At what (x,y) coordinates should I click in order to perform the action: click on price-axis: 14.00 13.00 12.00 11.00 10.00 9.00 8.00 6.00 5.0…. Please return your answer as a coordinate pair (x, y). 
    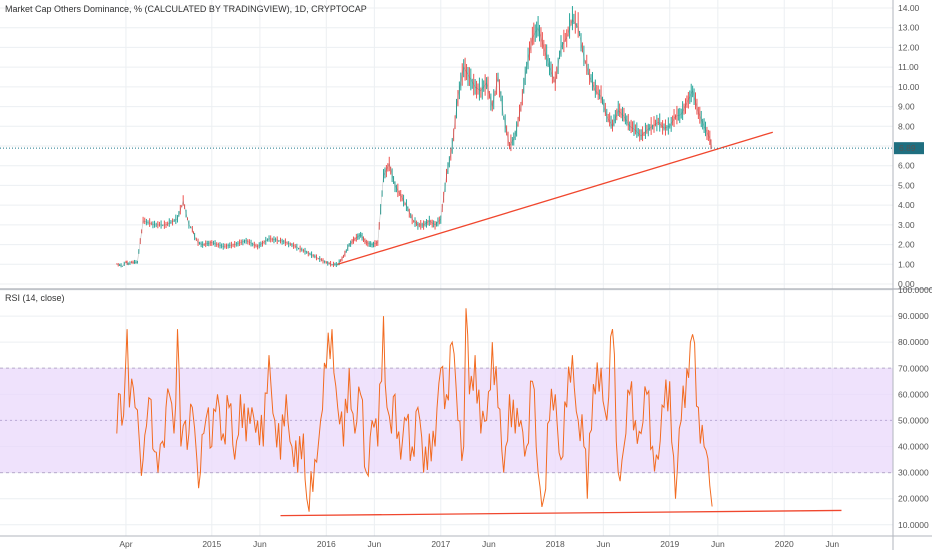
    Looking at the image, I should click on (909, 146).